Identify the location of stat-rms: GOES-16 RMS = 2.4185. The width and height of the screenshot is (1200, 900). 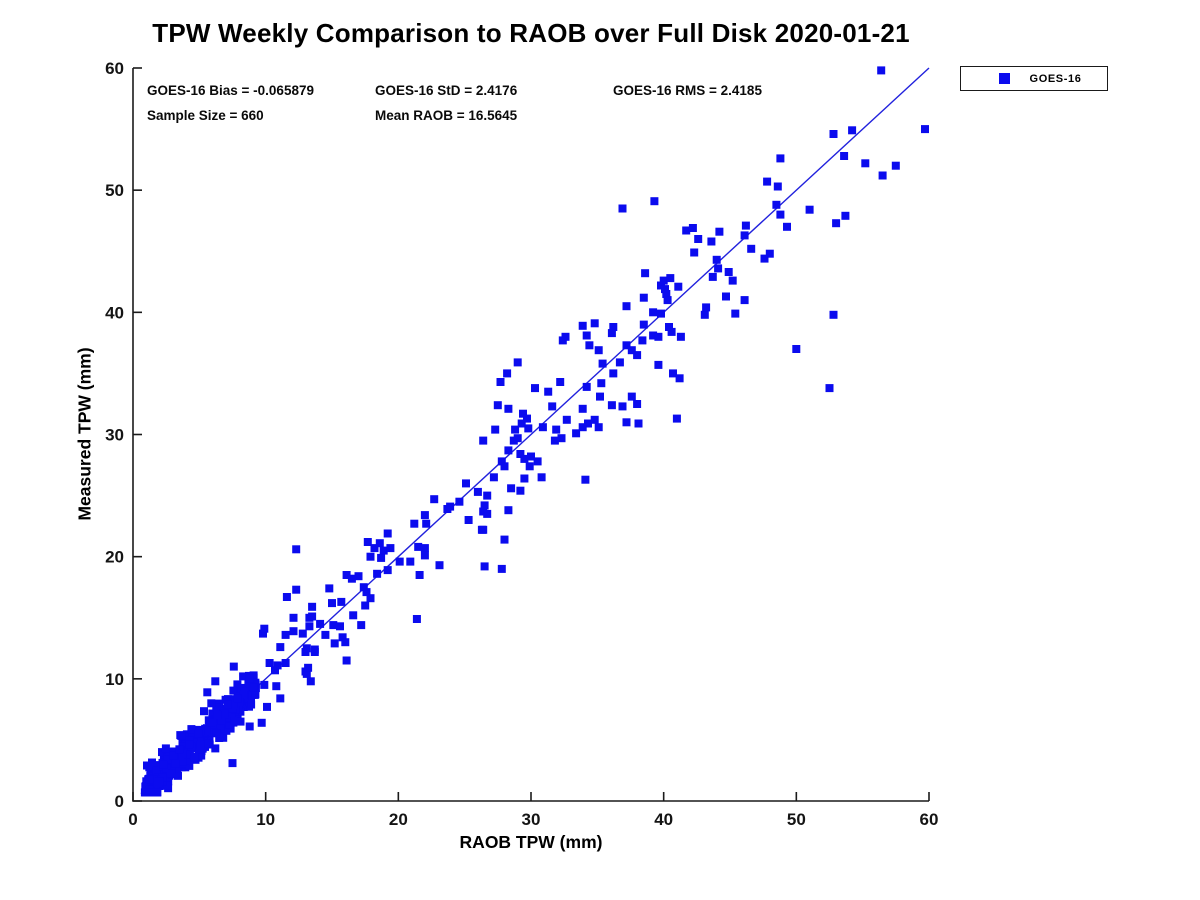
(687, 90).